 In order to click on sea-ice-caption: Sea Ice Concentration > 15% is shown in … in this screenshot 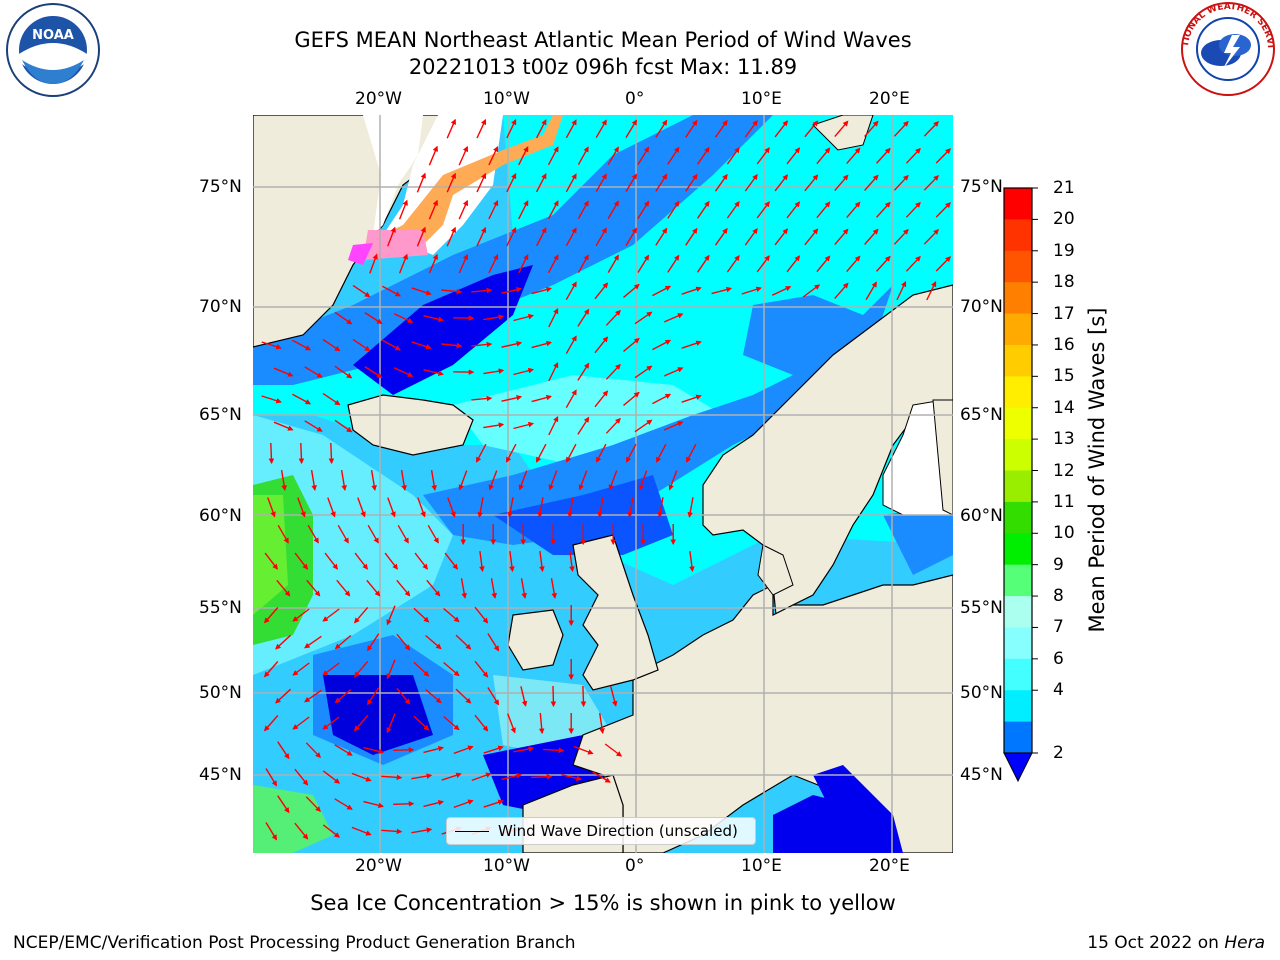, I will do `click(603, 903)`.